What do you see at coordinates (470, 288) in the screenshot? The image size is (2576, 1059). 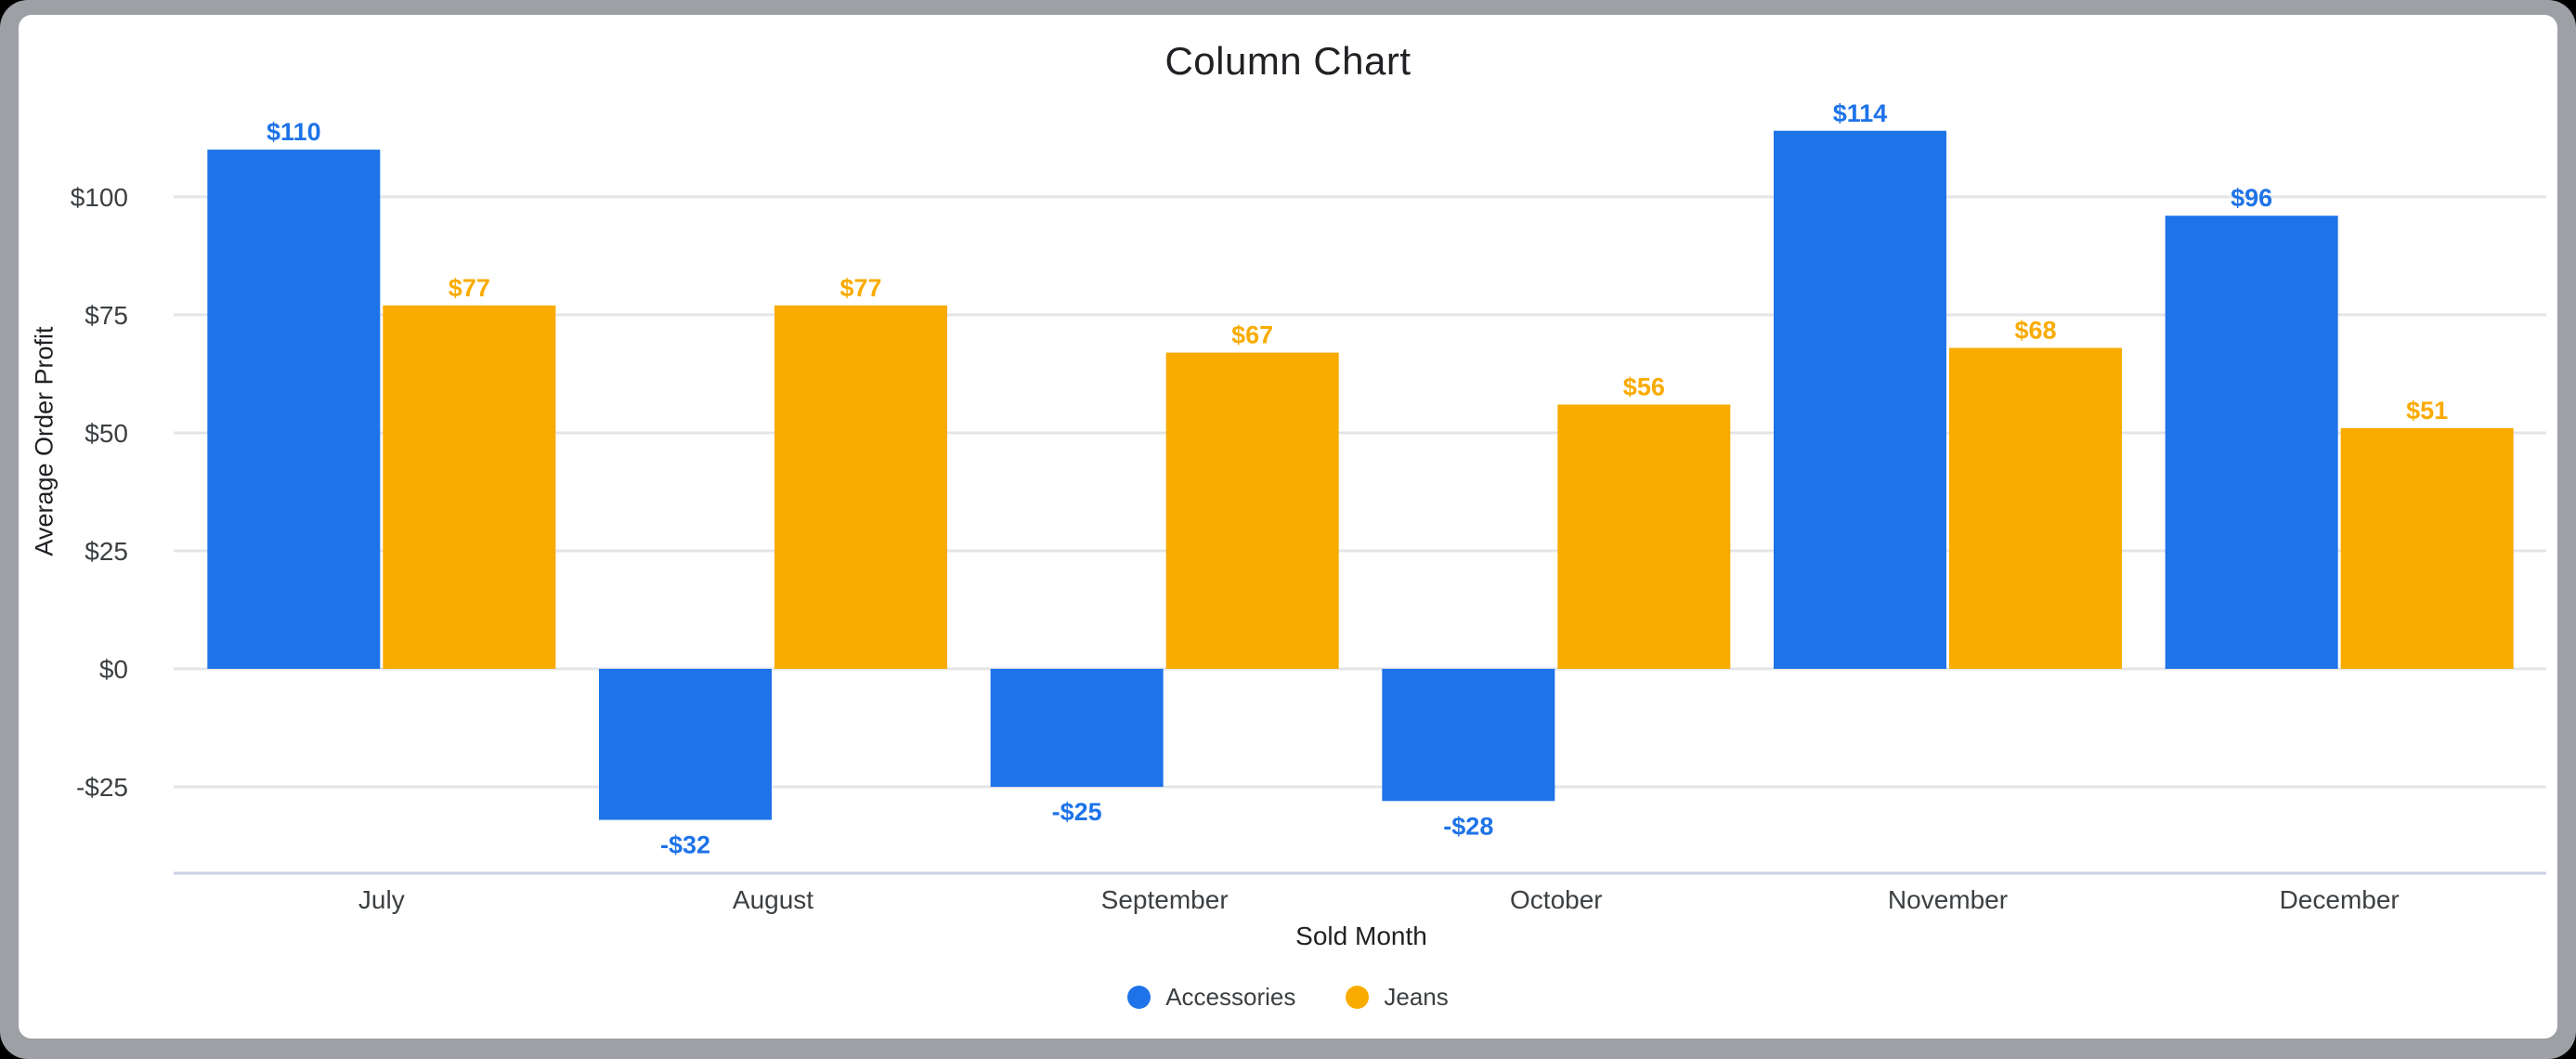 I see `value-label-jeans-july: $77` at bounding box center [470, 288].